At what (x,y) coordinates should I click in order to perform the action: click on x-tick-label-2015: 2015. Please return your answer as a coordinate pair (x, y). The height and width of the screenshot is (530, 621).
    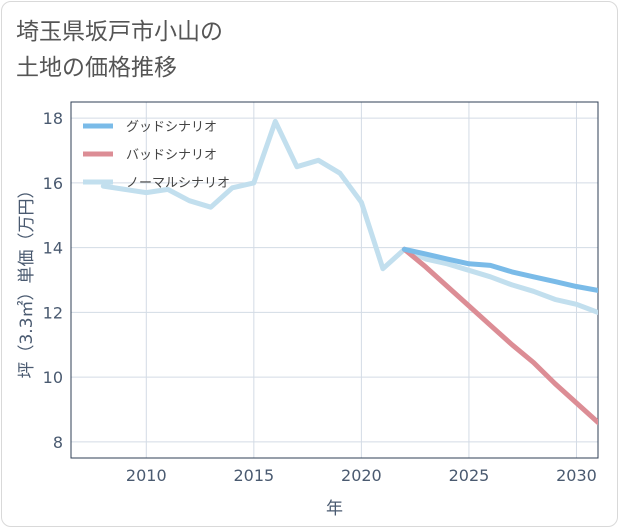
    Looking at the image, I should click on (253, 475).